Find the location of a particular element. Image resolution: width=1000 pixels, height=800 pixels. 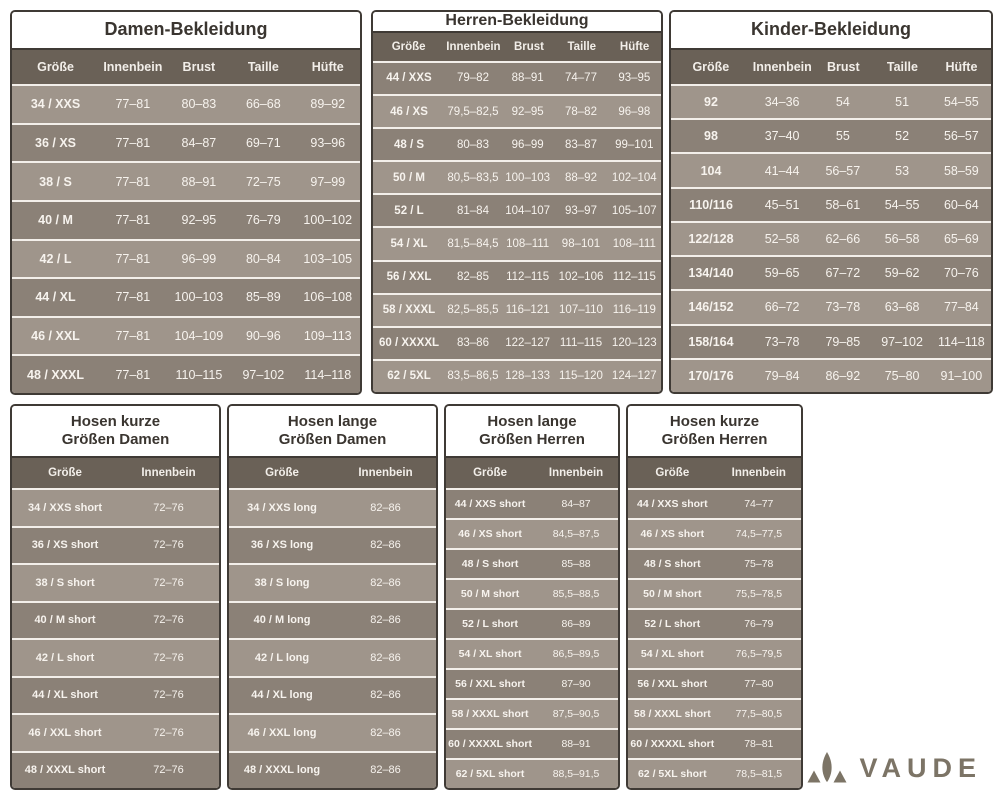

column-header: Größe is located at coordinates (490, 473).